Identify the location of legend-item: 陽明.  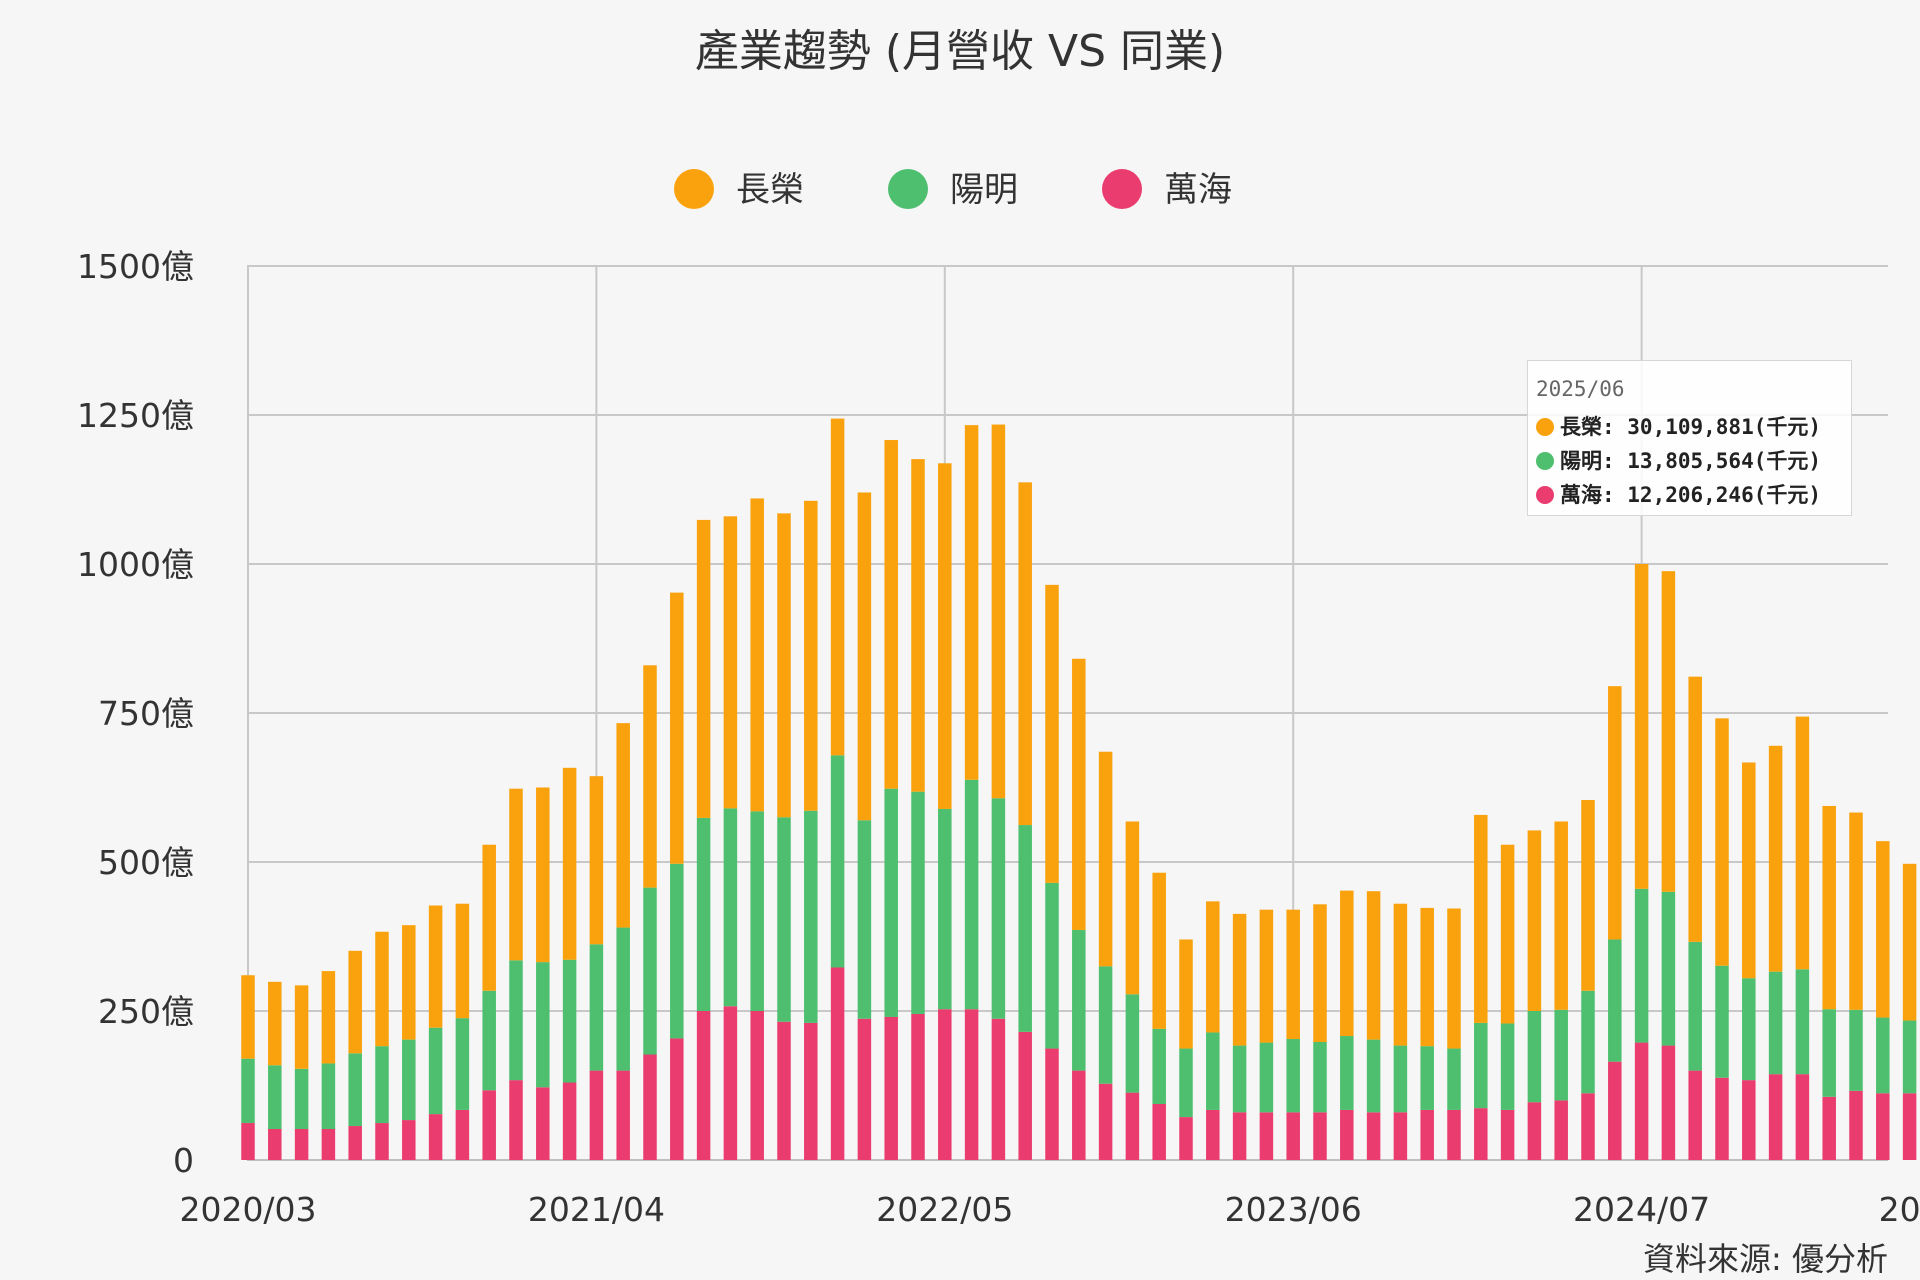
(953, 189).